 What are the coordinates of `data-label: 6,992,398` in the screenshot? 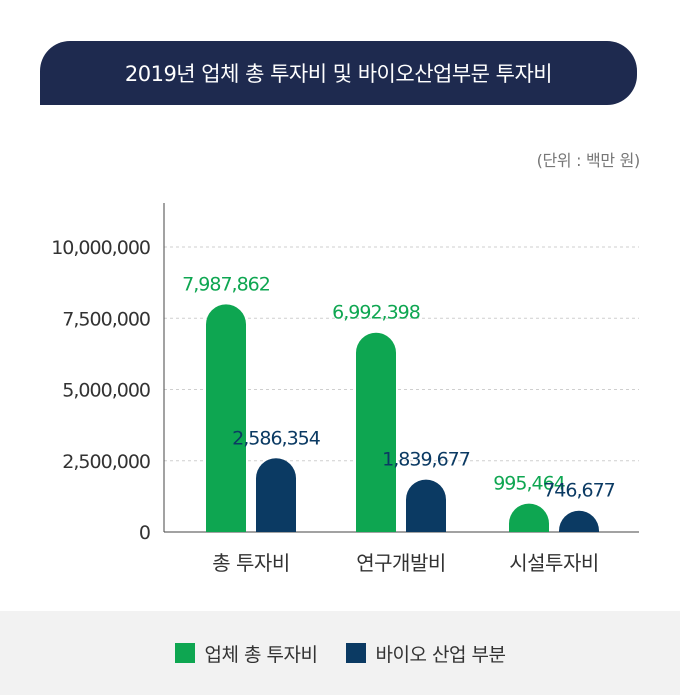 It's located at (376, 313).